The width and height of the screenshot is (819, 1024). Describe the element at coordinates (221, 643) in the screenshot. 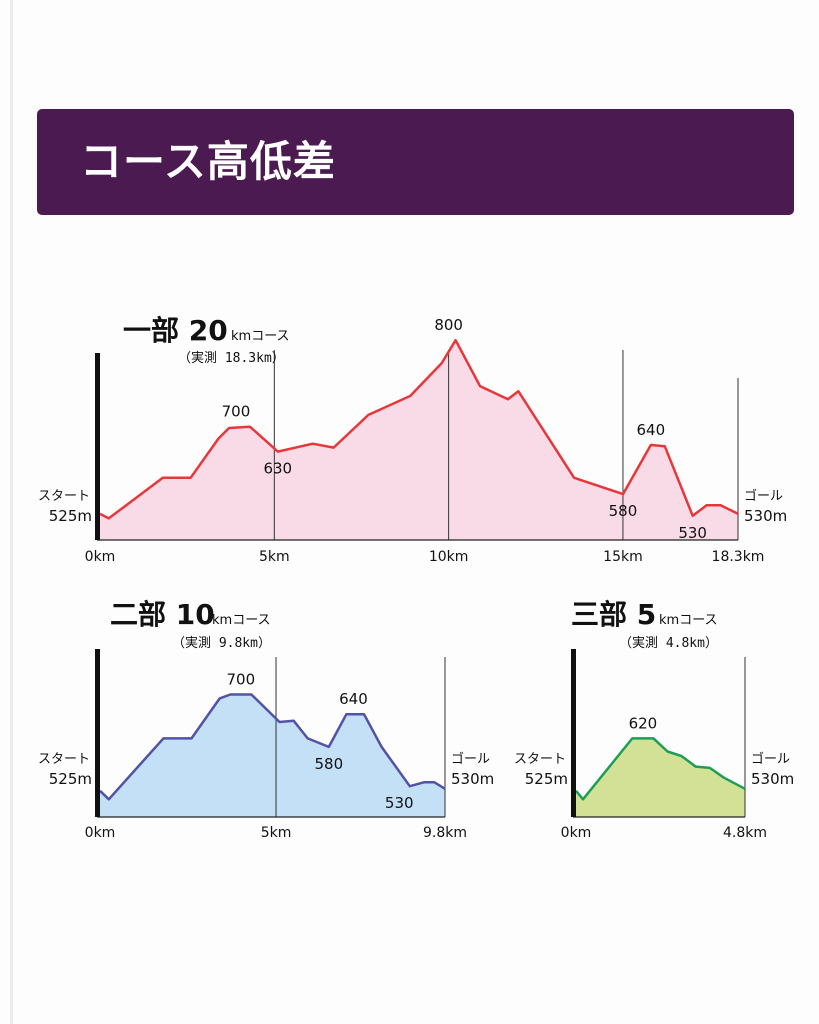

I see `chart-subtitle: （実測 9.8km）` at that location.